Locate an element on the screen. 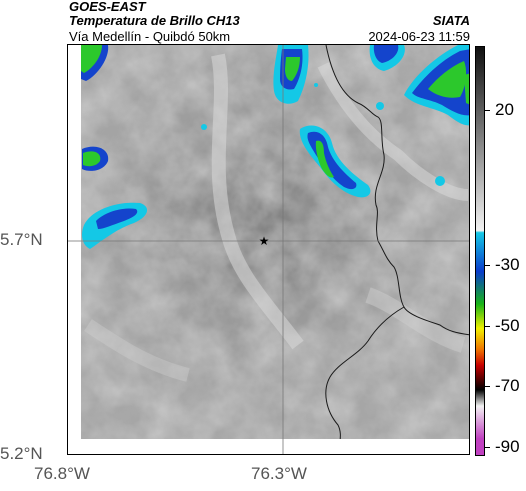  route-subtitle: Vía Medellín - Quibdó 50km is located at coordinates (150, 36).